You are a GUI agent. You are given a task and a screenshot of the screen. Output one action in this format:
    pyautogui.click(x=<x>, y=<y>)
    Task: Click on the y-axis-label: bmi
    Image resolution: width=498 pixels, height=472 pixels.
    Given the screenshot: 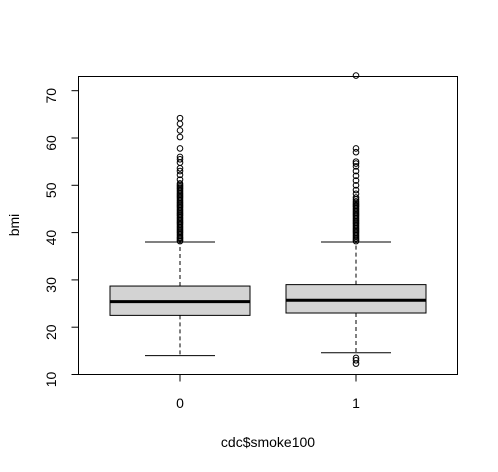 What is the action you would take?
    pyautogui.click(x=14, y=225)
    